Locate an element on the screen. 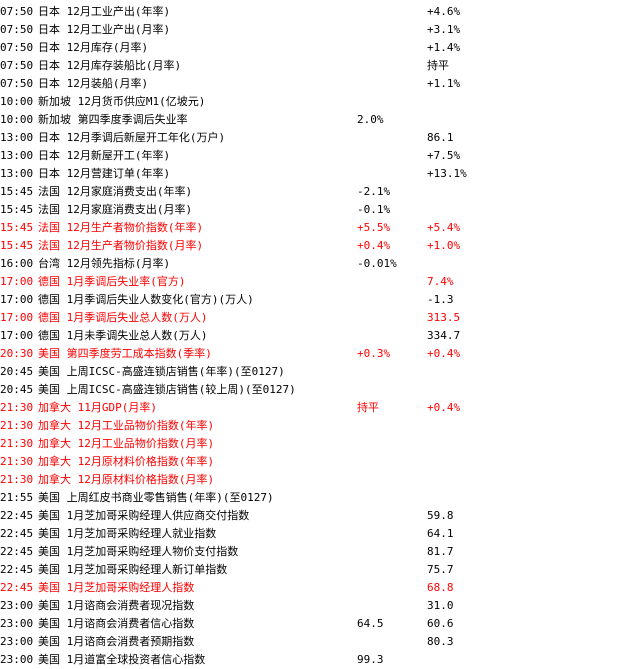 Image resolution: width=636 pixels, height=669 pixels. country: 加拿大 is located at coordinates (54, 443).